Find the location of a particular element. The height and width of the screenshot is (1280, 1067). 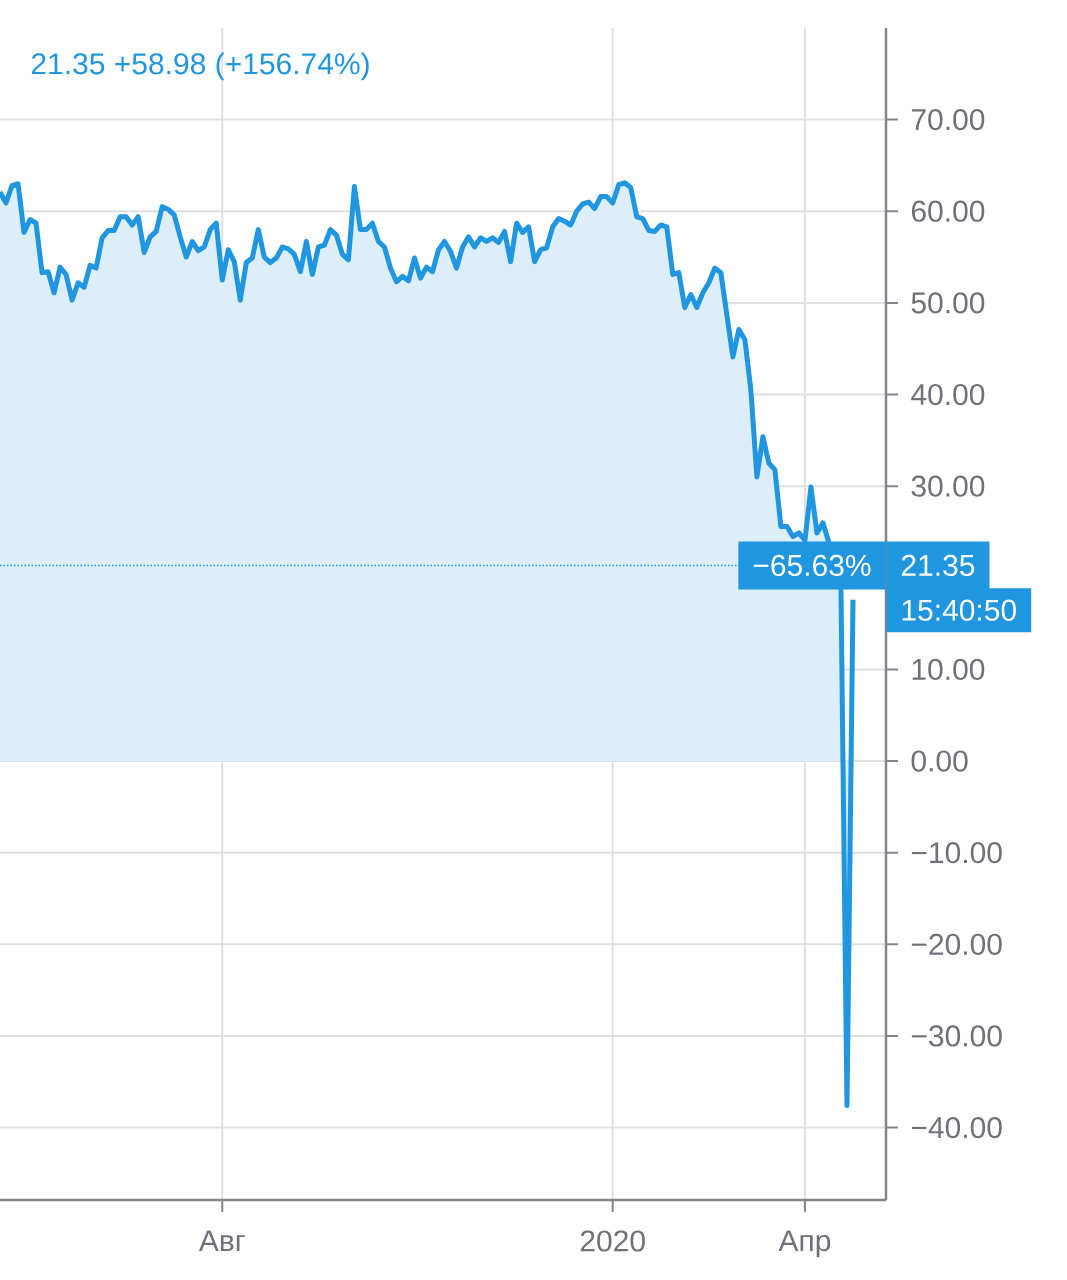

text: 15:40:50 is located at coordinates (959, 610).